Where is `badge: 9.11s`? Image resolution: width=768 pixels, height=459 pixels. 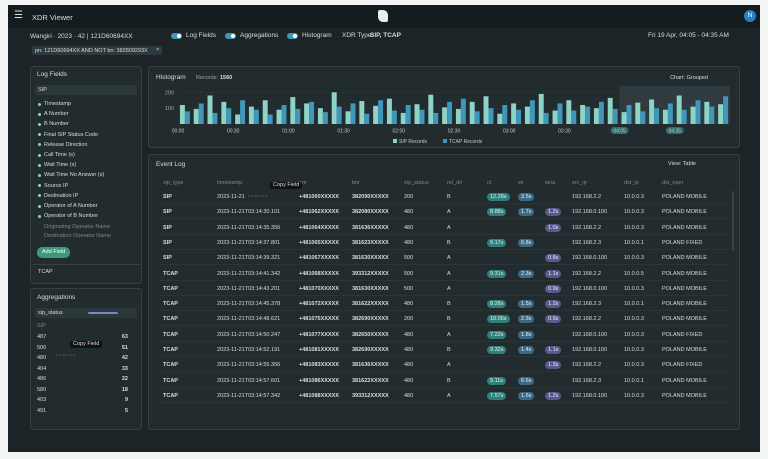
badge: 9.11s is located at coordinates (497, 380).